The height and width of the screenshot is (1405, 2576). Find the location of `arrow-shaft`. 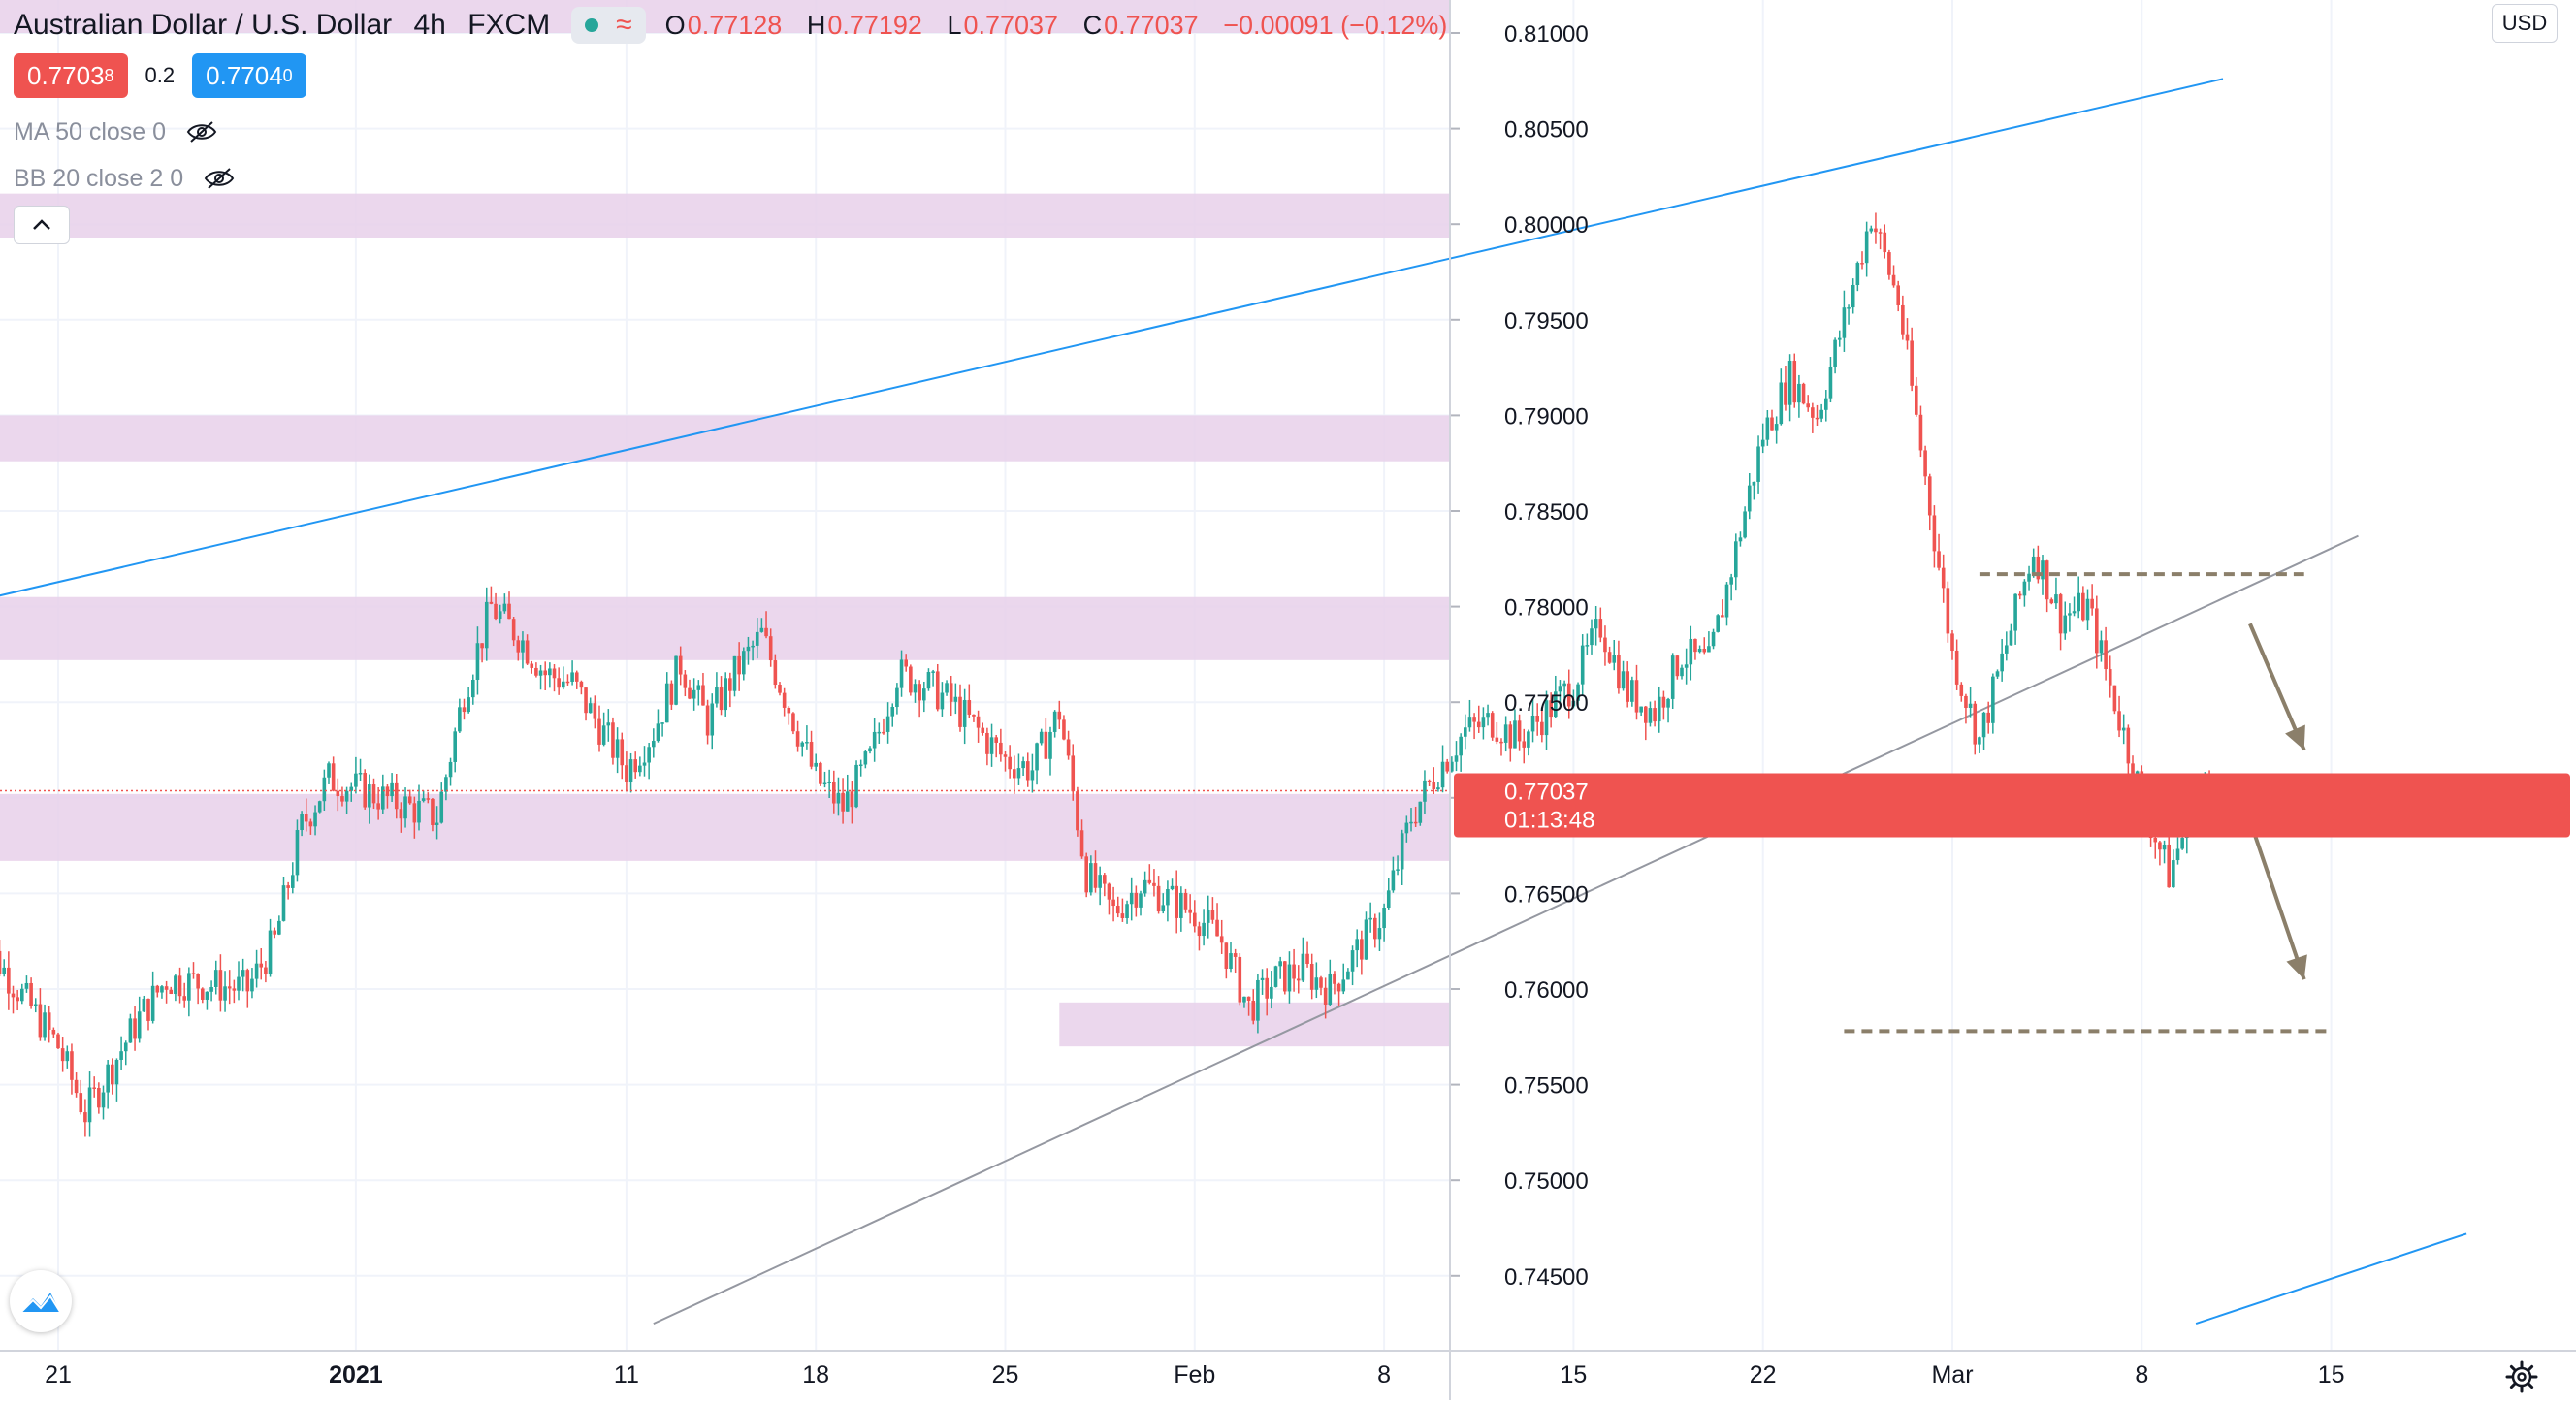

arrow-shaft is located at coordinates (2277, 900).